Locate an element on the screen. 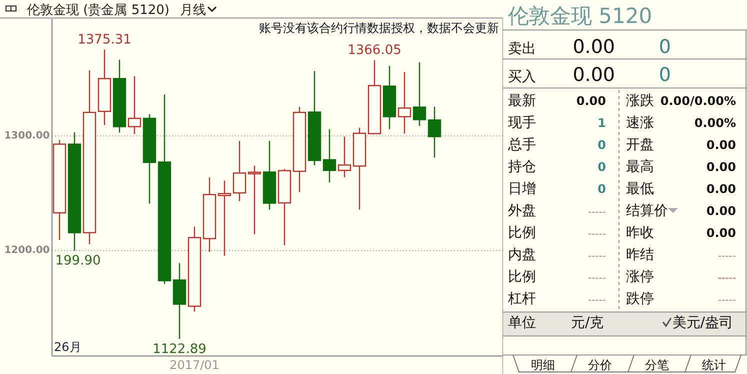 The height and width of the screenshot is (374, 747). text: 最新 is located at coordinates (522, 101).